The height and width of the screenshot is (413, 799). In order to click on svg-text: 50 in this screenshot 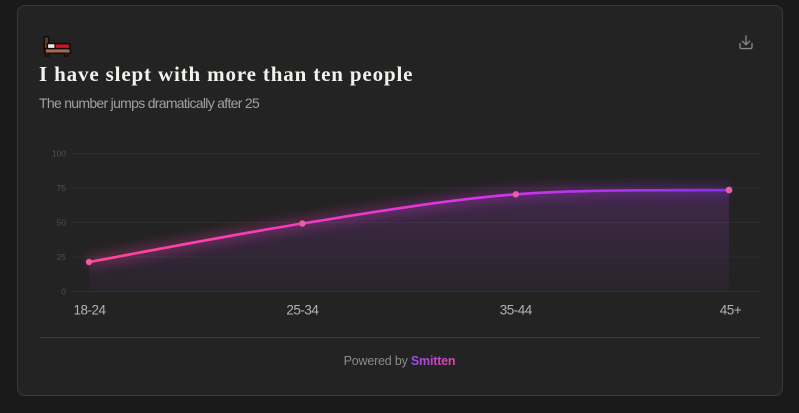, I will do `click(62, 223)`.